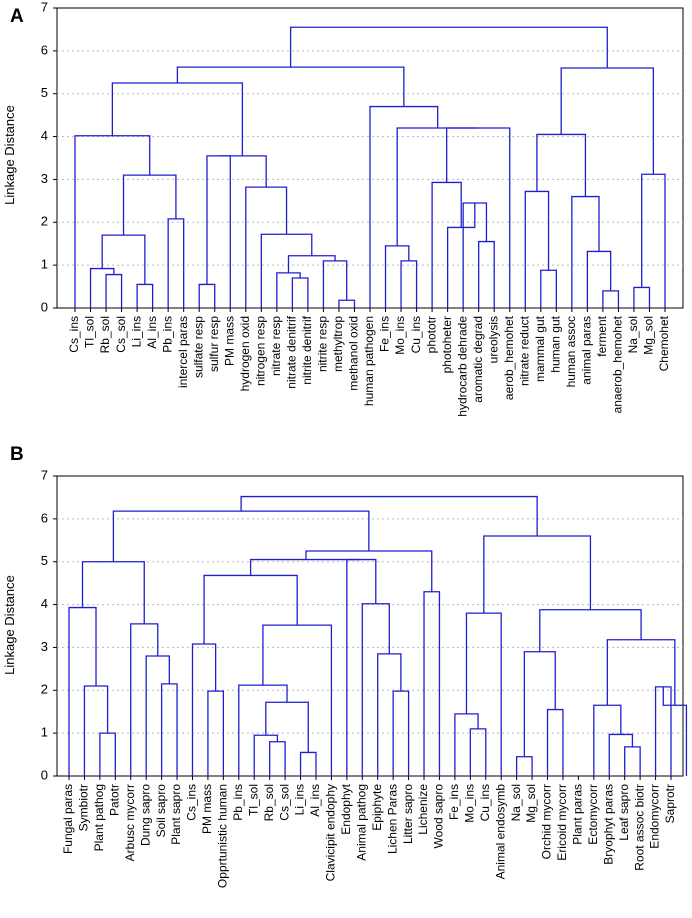 This screenshot has width=692, height=918. Describe the element at coordinates (44, 135) in the screenshot. I see `panel-a-y-tick-label: 4` at that location.